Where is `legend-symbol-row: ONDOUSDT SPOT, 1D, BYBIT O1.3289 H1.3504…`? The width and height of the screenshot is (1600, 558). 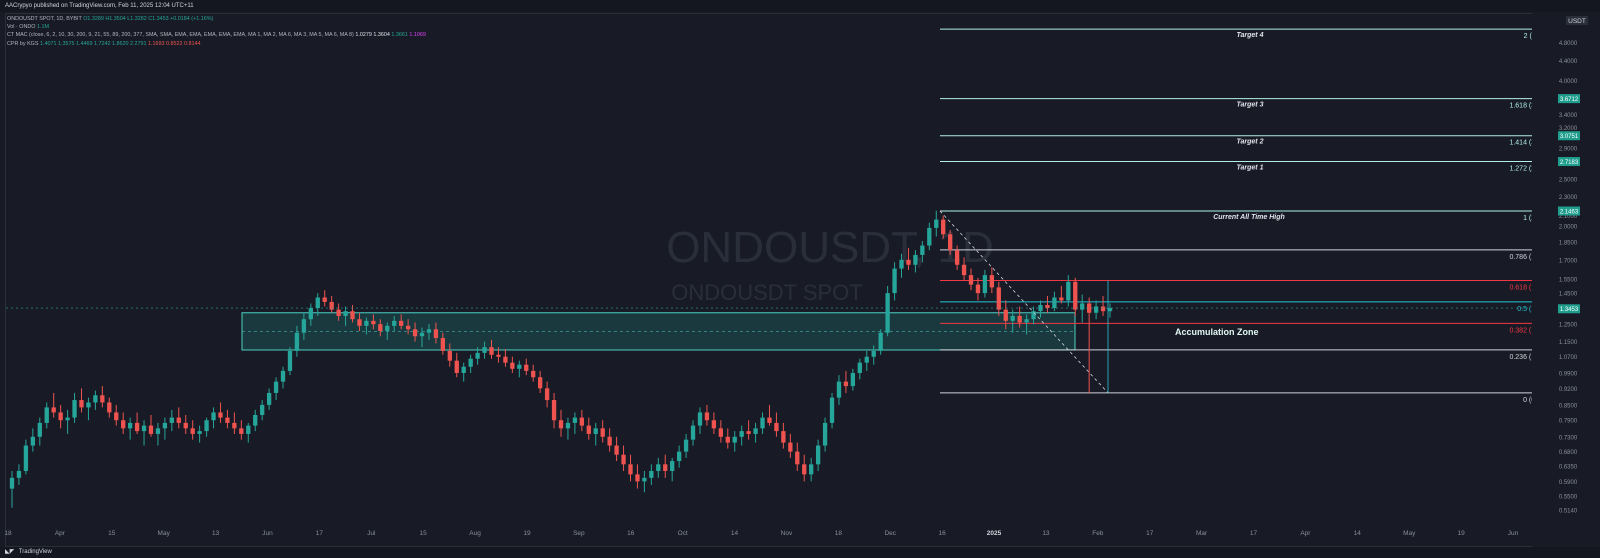 legend-symbol-row: ONDOUSDT SPOT, 1D, BYBIT O1.3289 H1.3504… is located at coordinates (216, 19).